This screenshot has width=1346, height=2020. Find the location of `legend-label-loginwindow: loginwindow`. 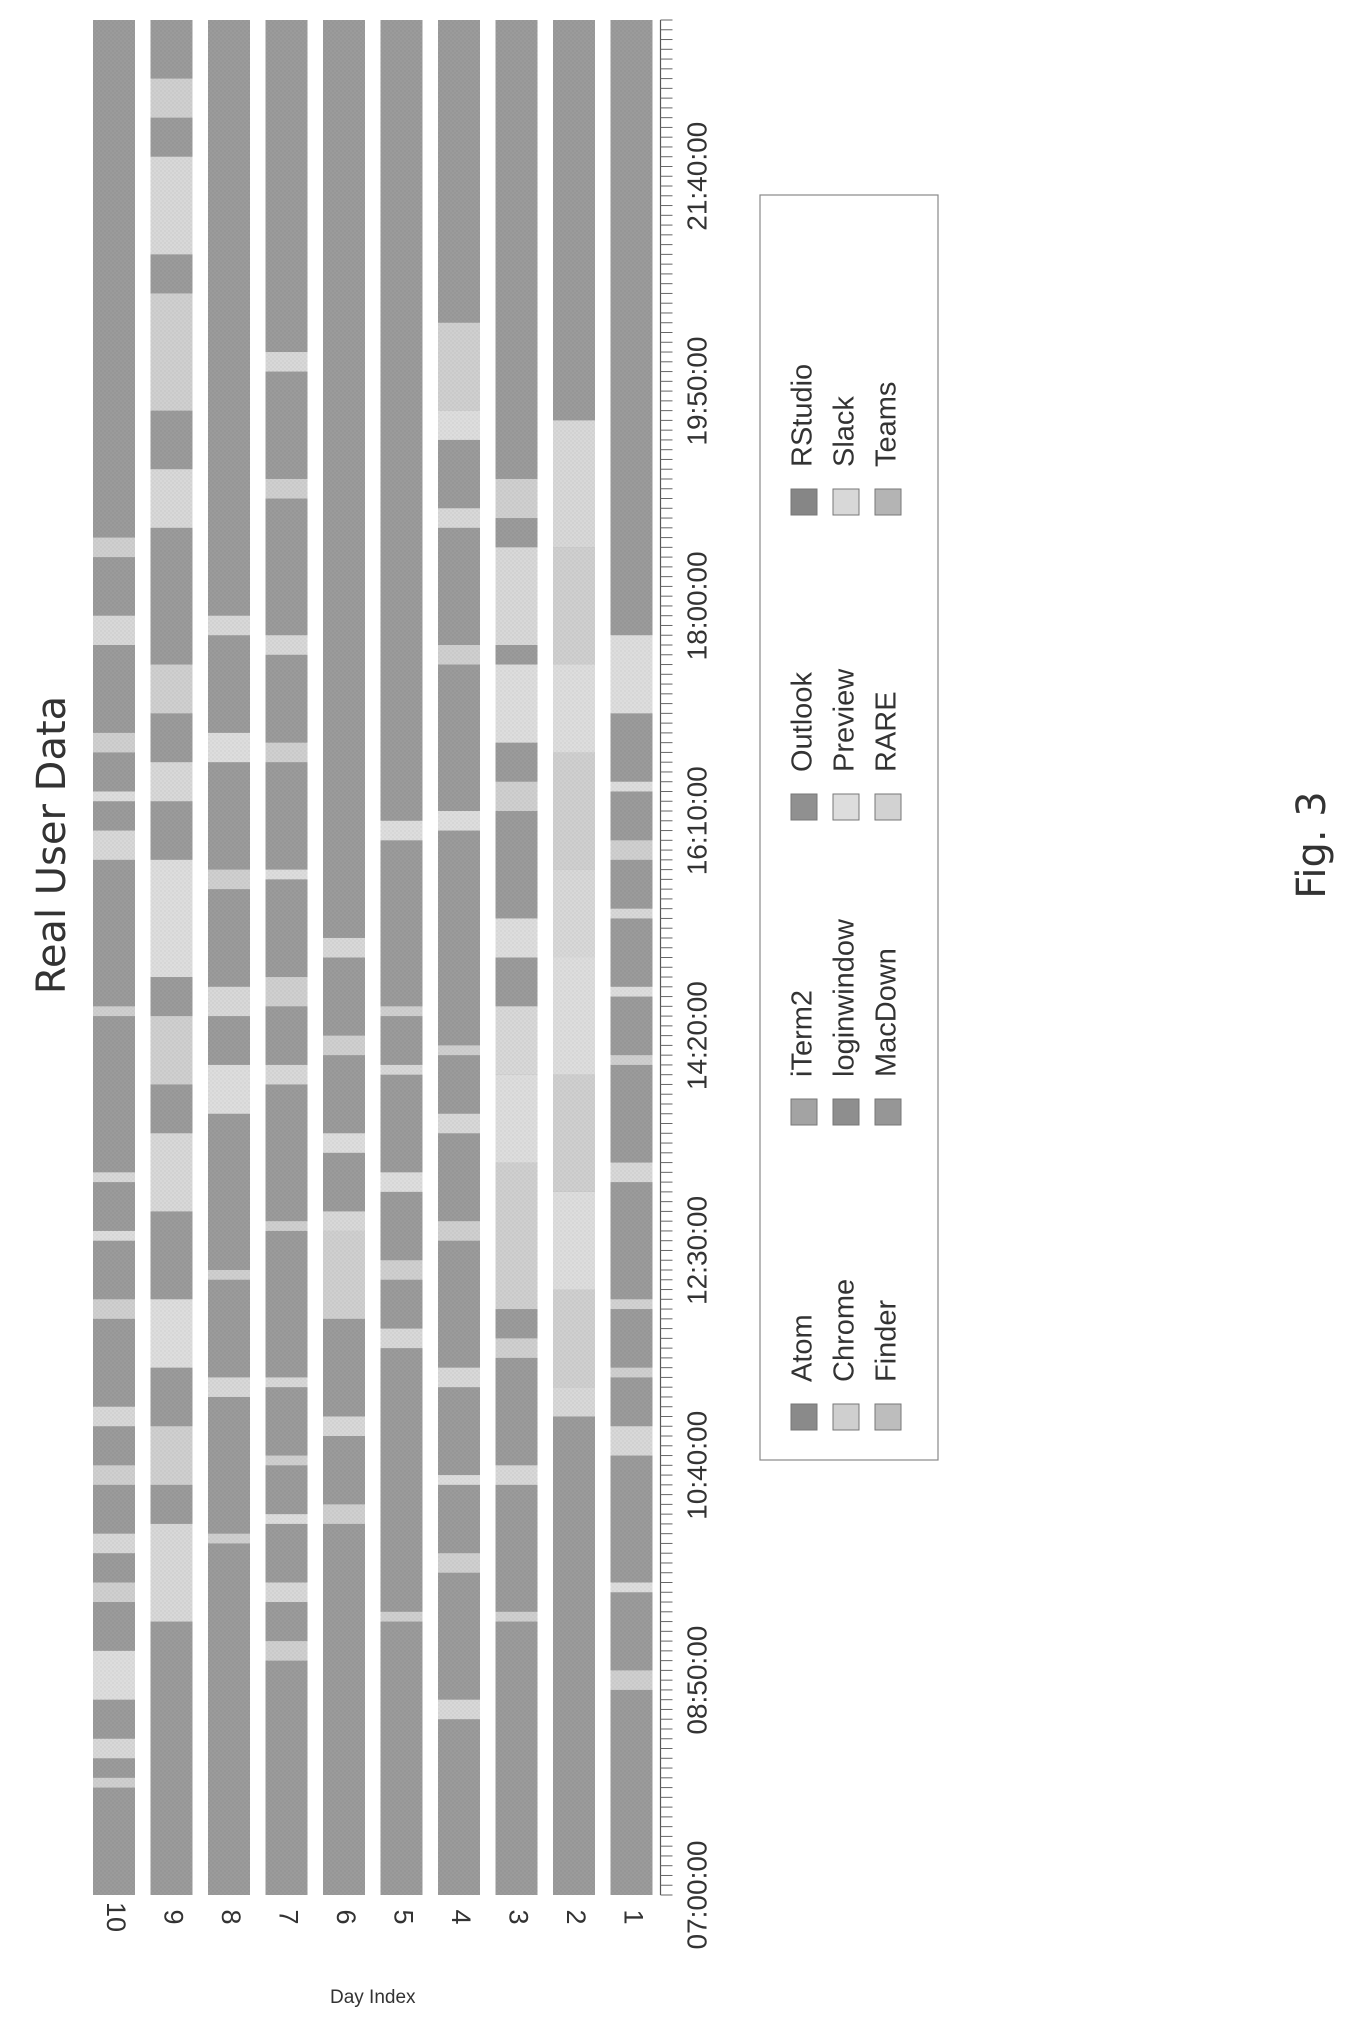

legend-label-loginwindow: loginwindow is located at coordinates (845, 997).